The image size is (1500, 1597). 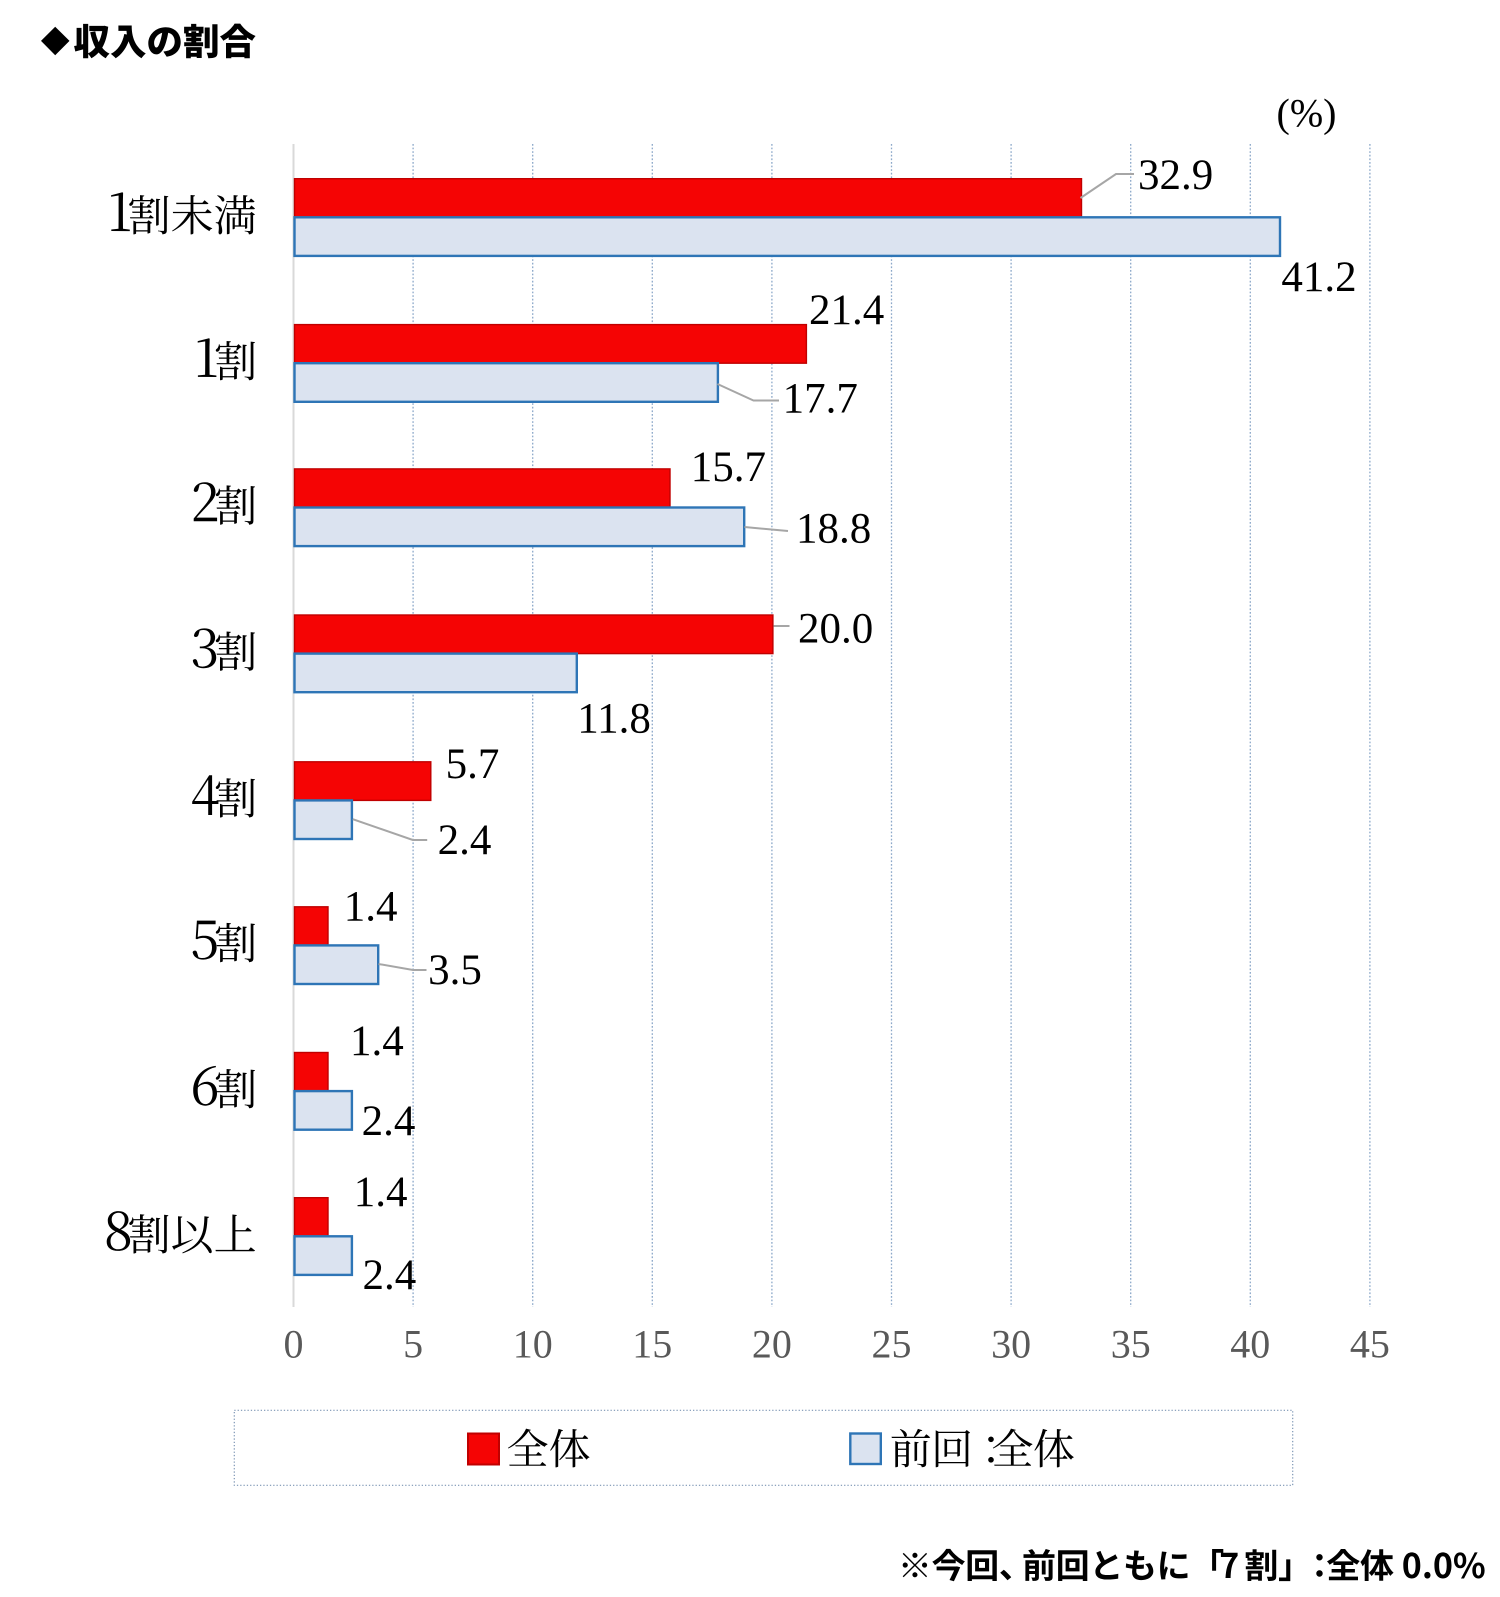 I want to click on svg-text: 30, so click(x=1011, y=1344).